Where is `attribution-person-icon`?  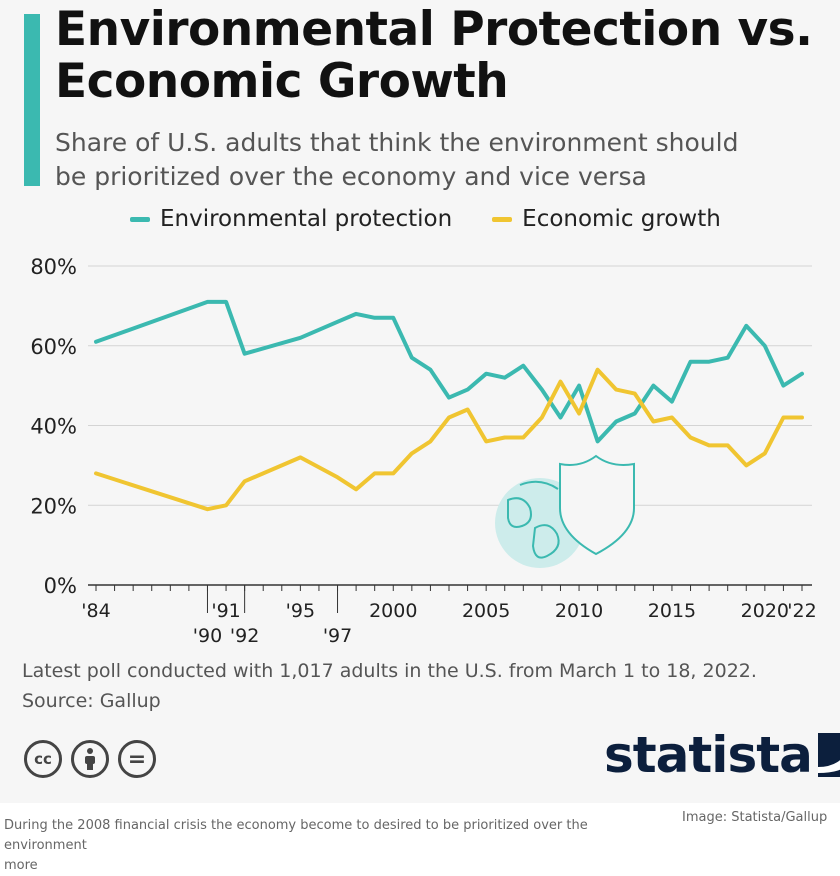
attribution-person-icon is located at coordinates (90, 759).